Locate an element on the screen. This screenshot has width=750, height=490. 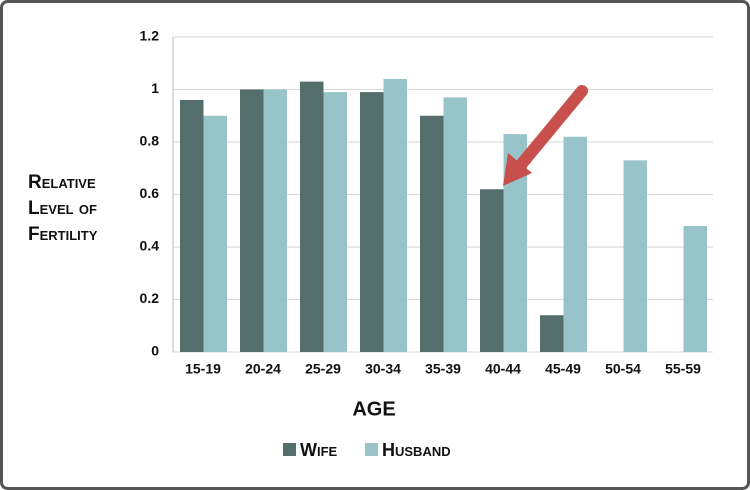
x-tick-label: 40-44 is located at coordinates (503, 369).